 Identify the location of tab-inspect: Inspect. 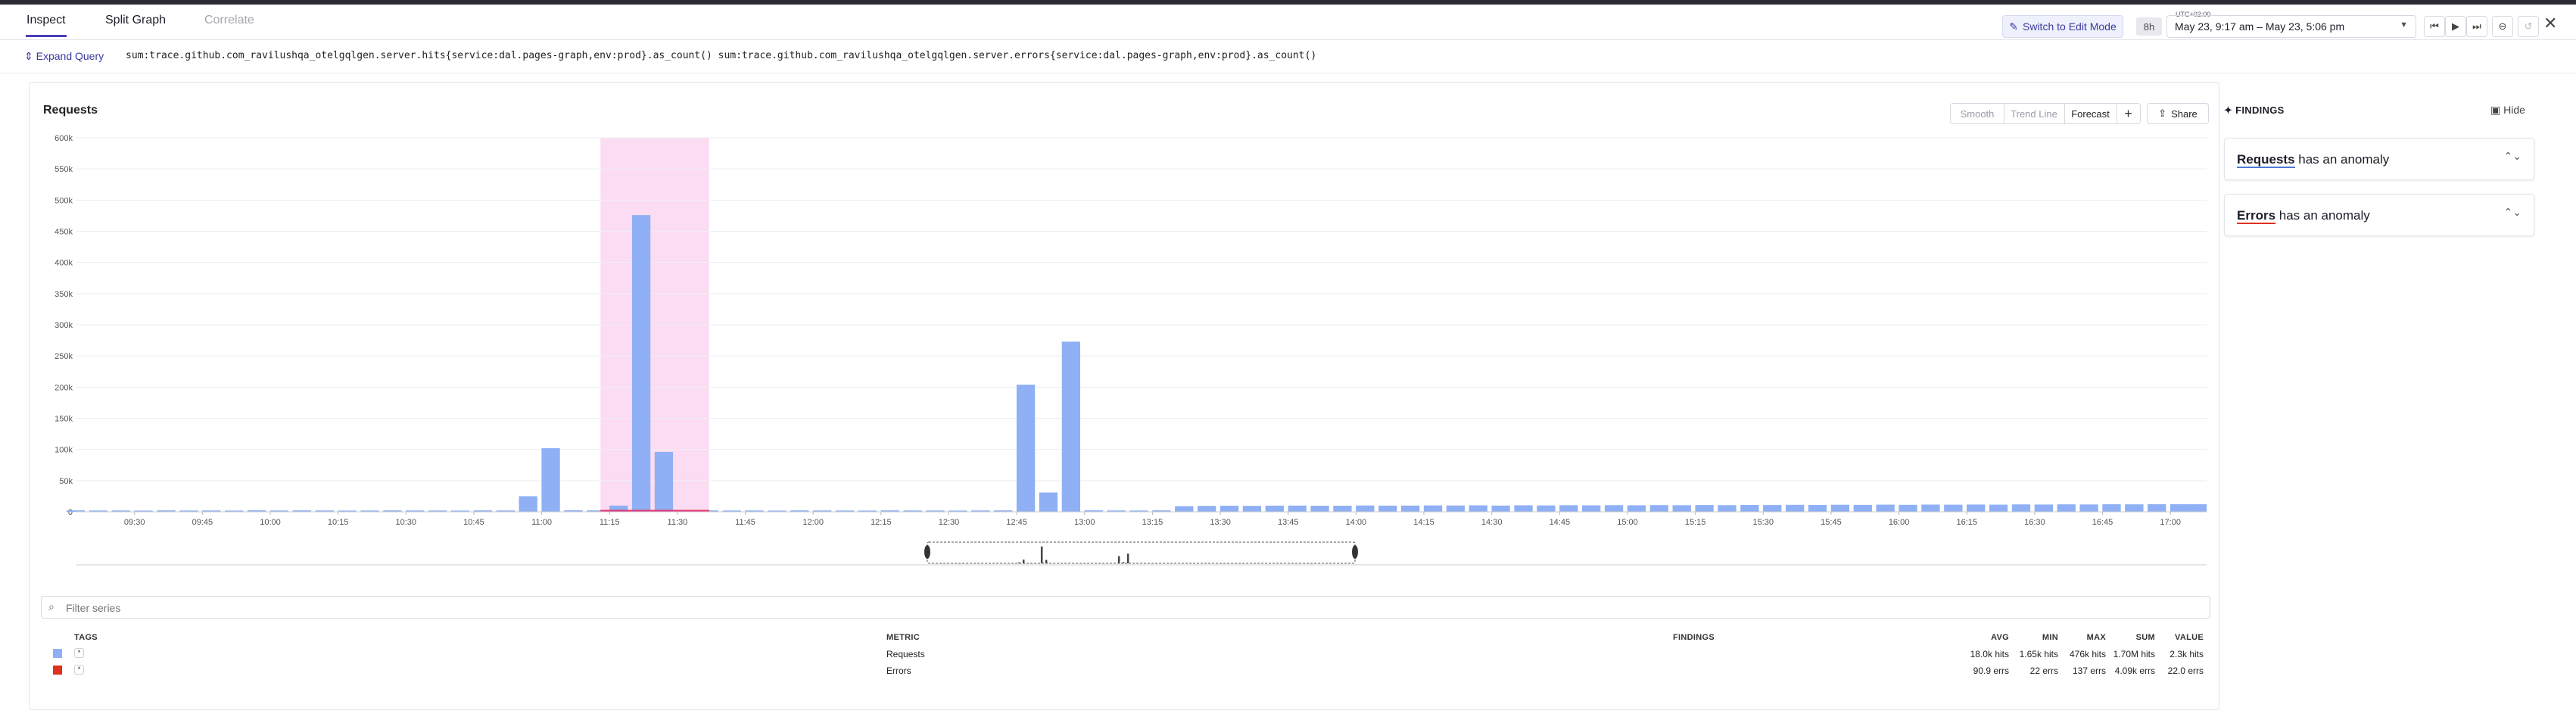
(46, 26).